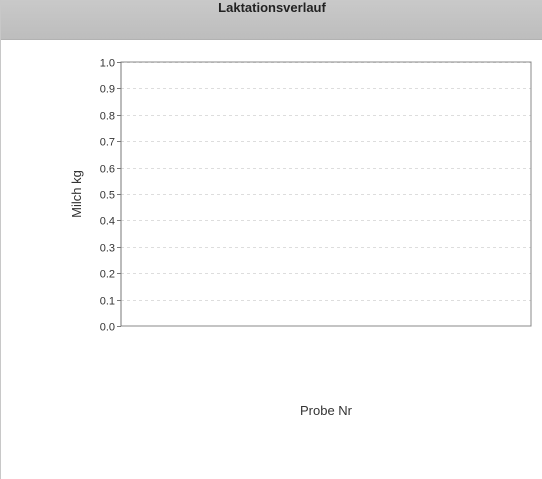  I want to click on y-tick-label: 0.7, so click(107, 143).